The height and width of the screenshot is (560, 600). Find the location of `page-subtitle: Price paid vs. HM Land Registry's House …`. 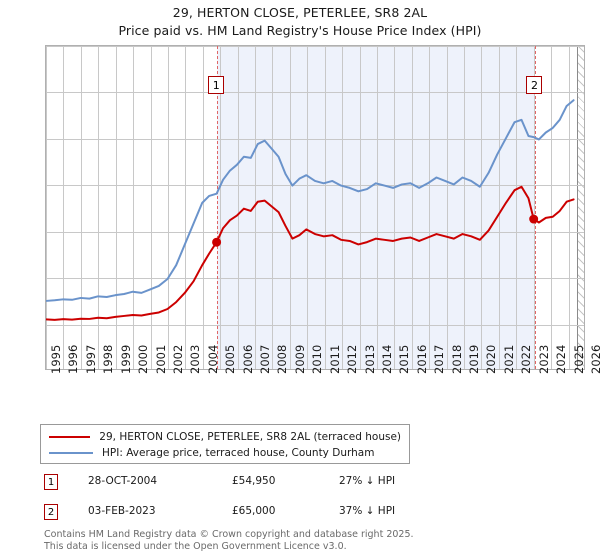

page-subtitle: Price paid vs. HM Land Registry's House … is located at coordinates (300, 30).